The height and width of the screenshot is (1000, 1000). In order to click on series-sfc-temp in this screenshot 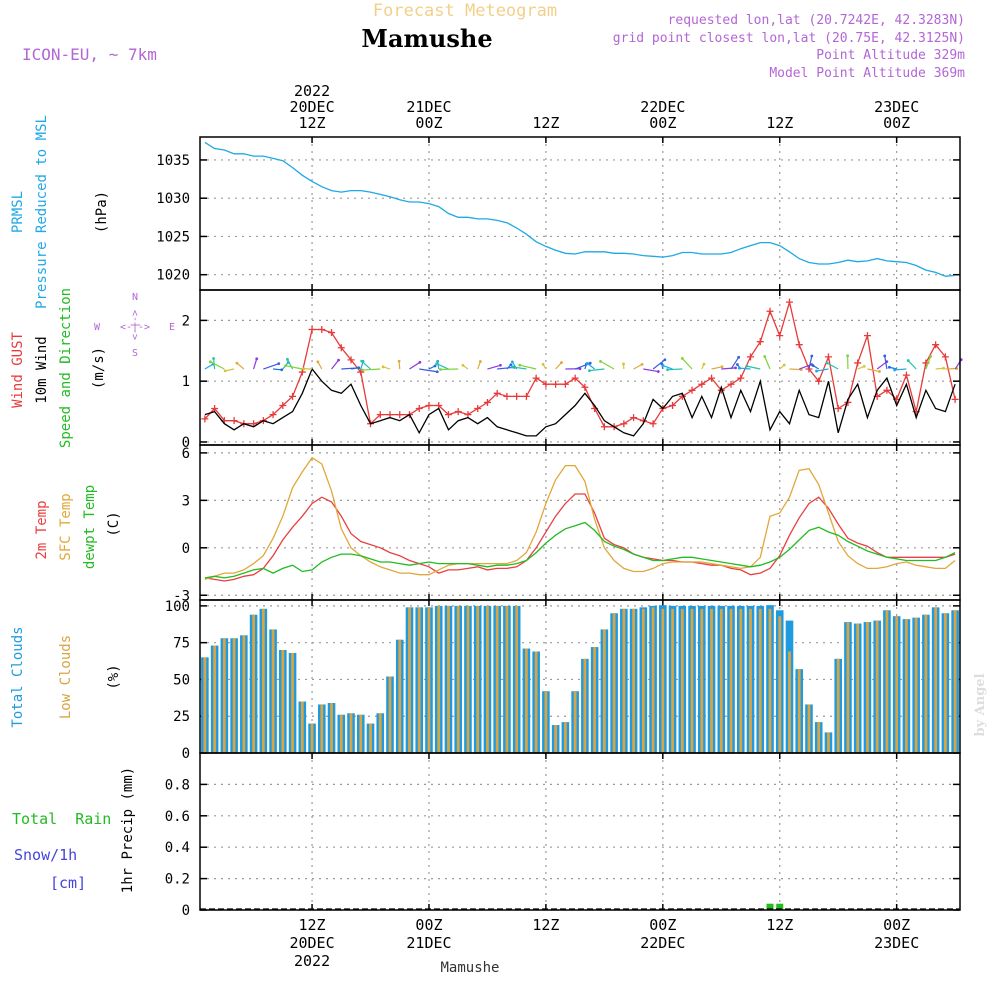, I will do `click(580, 518)`.